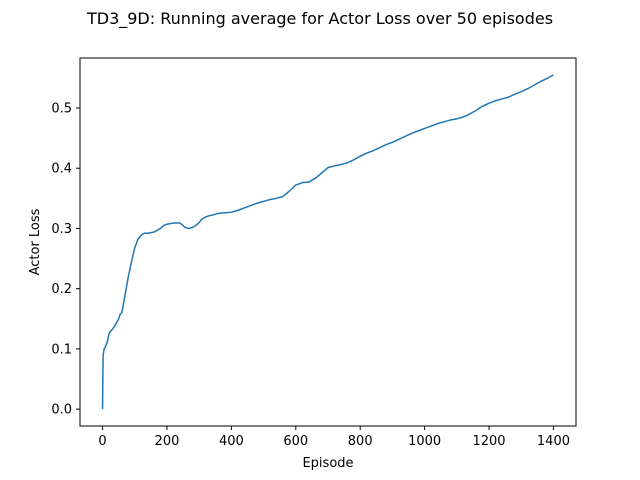 The image size is (640, 480). What do you see at coordinates (35, 241) in the screenshot?
I see `y-axis-label: Actor Loss` at bounding box center [35, 241].